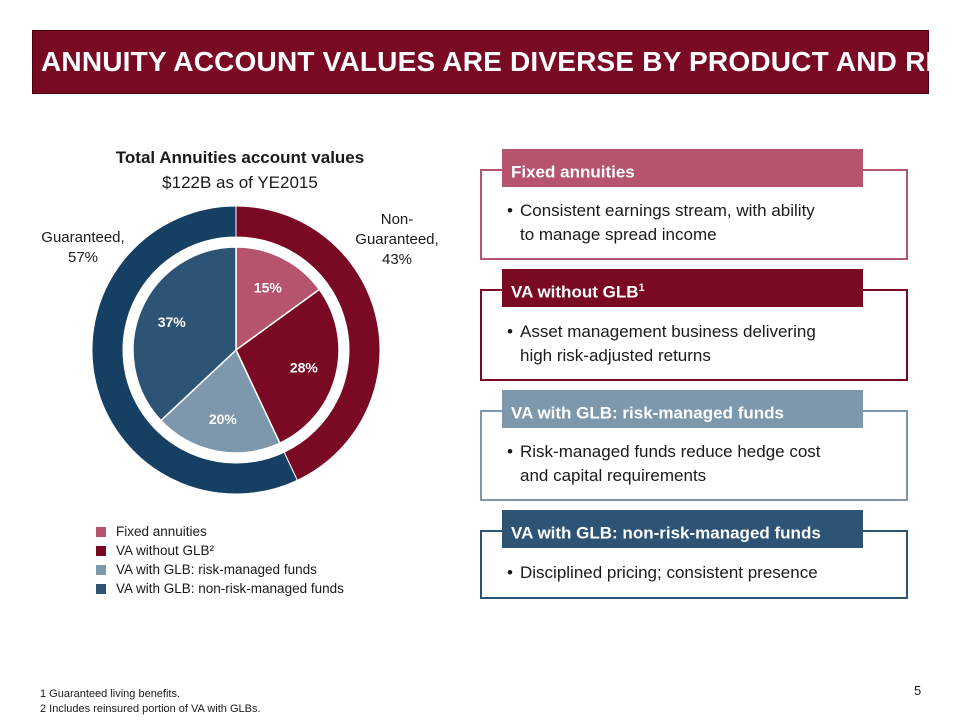 Image resolution: width=960 pixels, height=720 pixels. I want to click on slice-label-va-risk-managed: 20%, so click(223, 419).